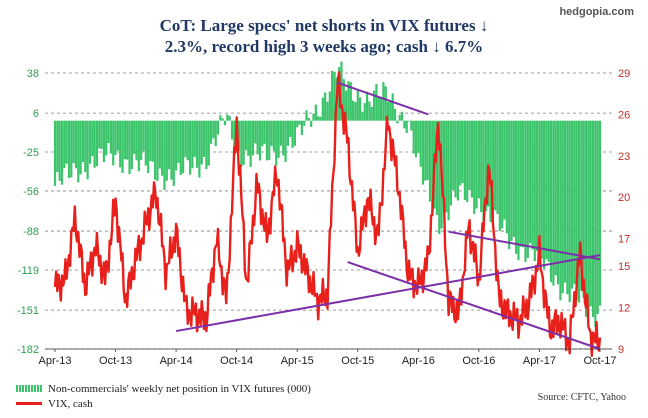 The image size is (648, 418). Describe the element at coordinates (31, 153) in the screenshot. I see `y-left-tick-label: -25` at that location.